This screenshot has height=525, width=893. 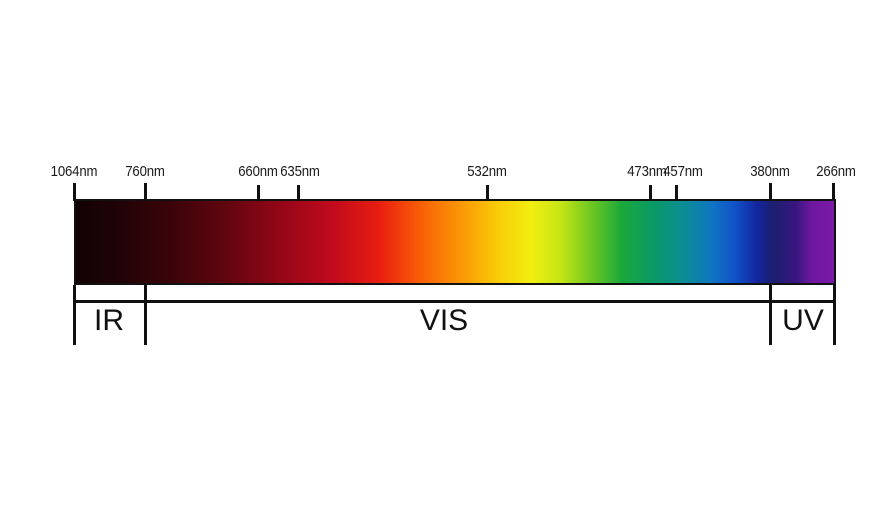 I want to click on tick-label-457nm: 457nm, so click(x=683, y=171).